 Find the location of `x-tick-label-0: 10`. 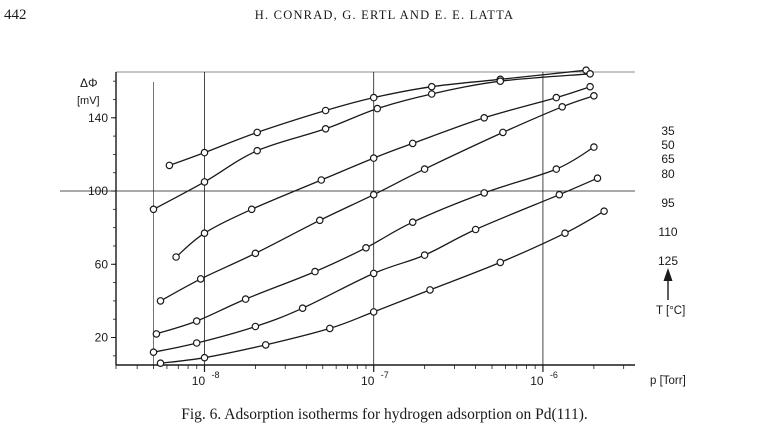

x-tick-label-0: 10 is located at coordinates (199, 381).